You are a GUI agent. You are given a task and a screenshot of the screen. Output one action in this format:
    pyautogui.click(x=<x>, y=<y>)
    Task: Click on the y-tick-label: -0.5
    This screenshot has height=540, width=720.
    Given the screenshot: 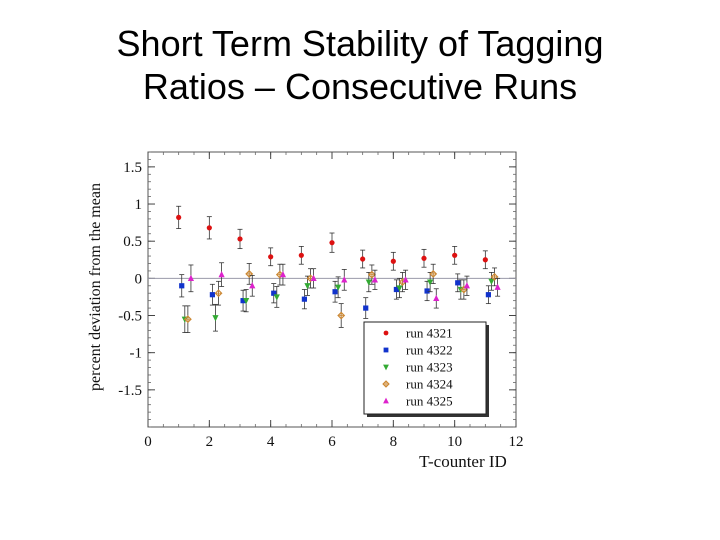 What is the action you would take?
    pyautogui.click(x=130, y=317)
    